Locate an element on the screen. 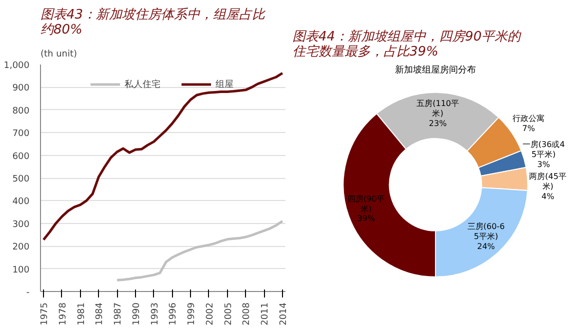 The image size is (583, 332). line-series is located at coordinates (200, 251).